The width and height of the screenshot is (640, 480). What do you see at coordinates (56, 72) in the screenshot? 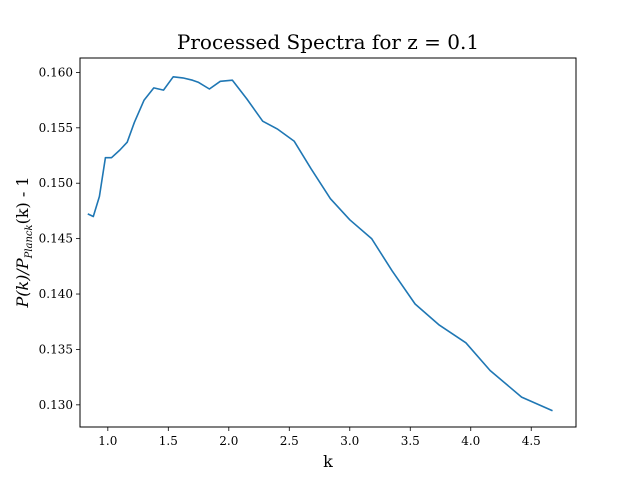
I see `y-tick-label: 0.160` at bounding box center [56, 72].